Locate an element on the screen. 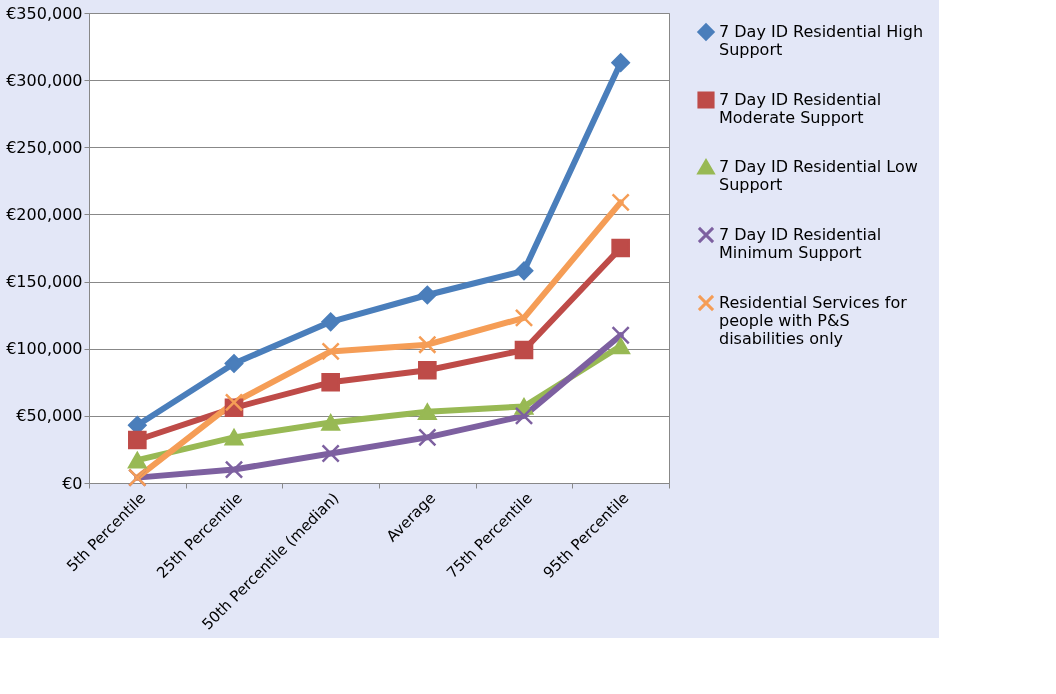 This screenshot has width=1056, height=694. y-tick-label: €100,000 is located at coordinates (44, 349).